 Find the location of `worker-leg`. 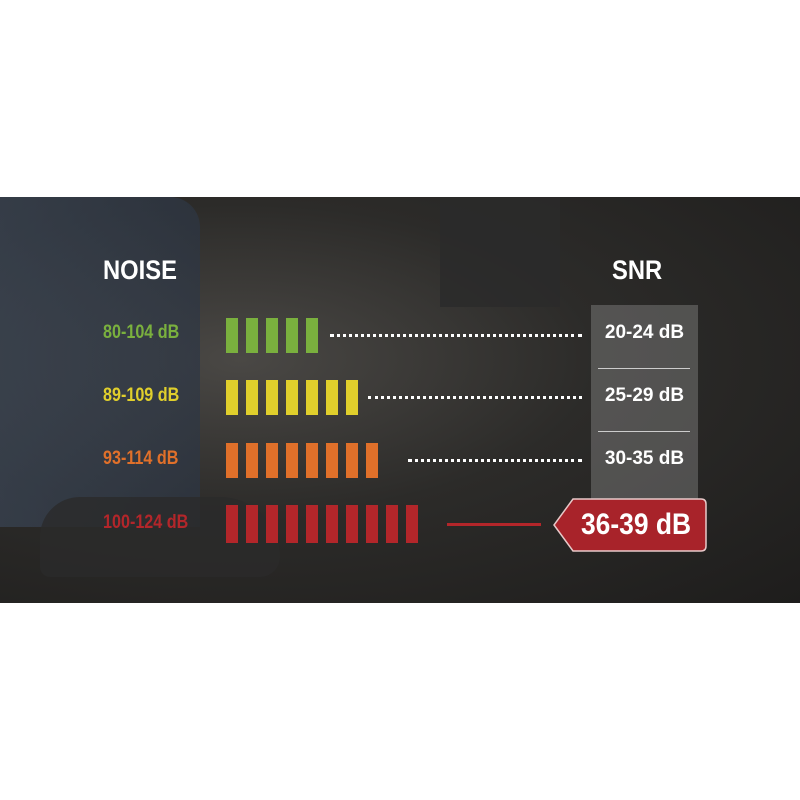

worker-leg is located at coordinates (100, 362).